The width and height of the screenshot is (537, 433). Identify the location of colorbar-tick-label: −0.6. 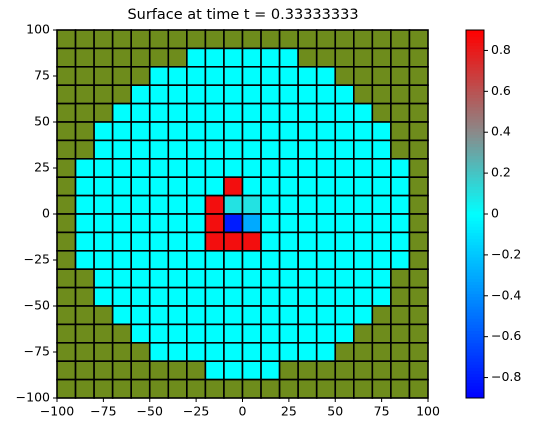
(506, 335).